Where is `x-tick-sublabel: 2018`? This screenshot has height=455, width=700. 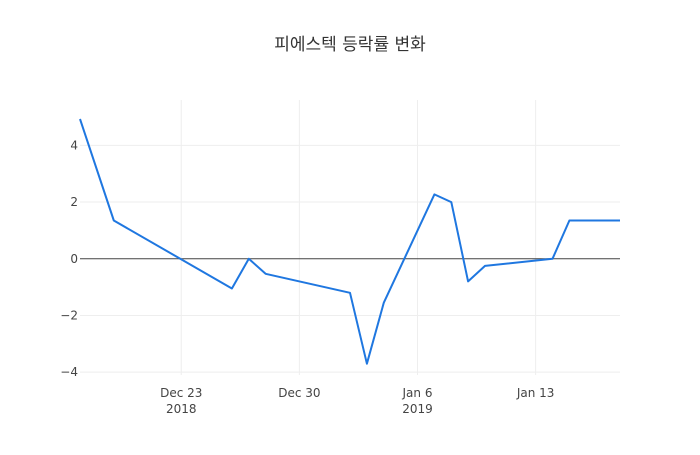
x-tick-sublabel: 2018 is located at coordinates (181, 409).